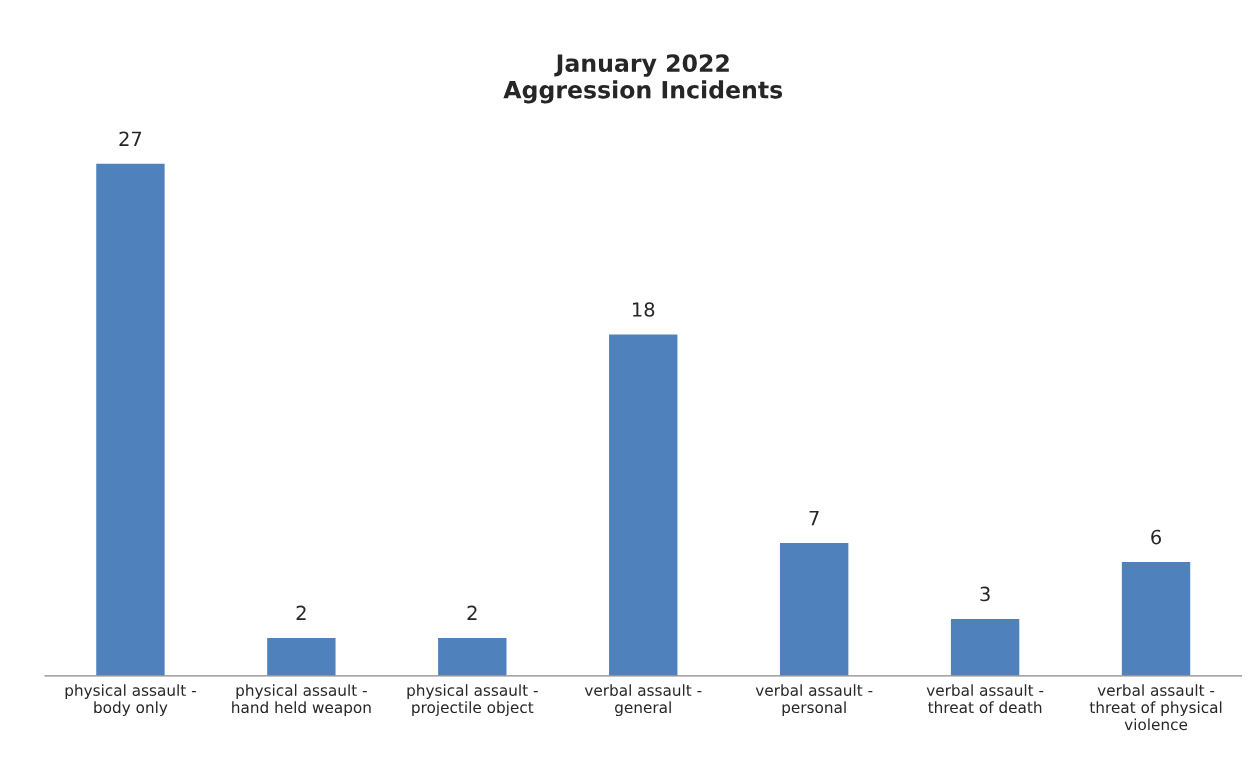 The image size is (1249, 768). What do you see at coordinates (814, 518) in the screenshot?
I see `data-label: 7` at bounding box center [814, 518].